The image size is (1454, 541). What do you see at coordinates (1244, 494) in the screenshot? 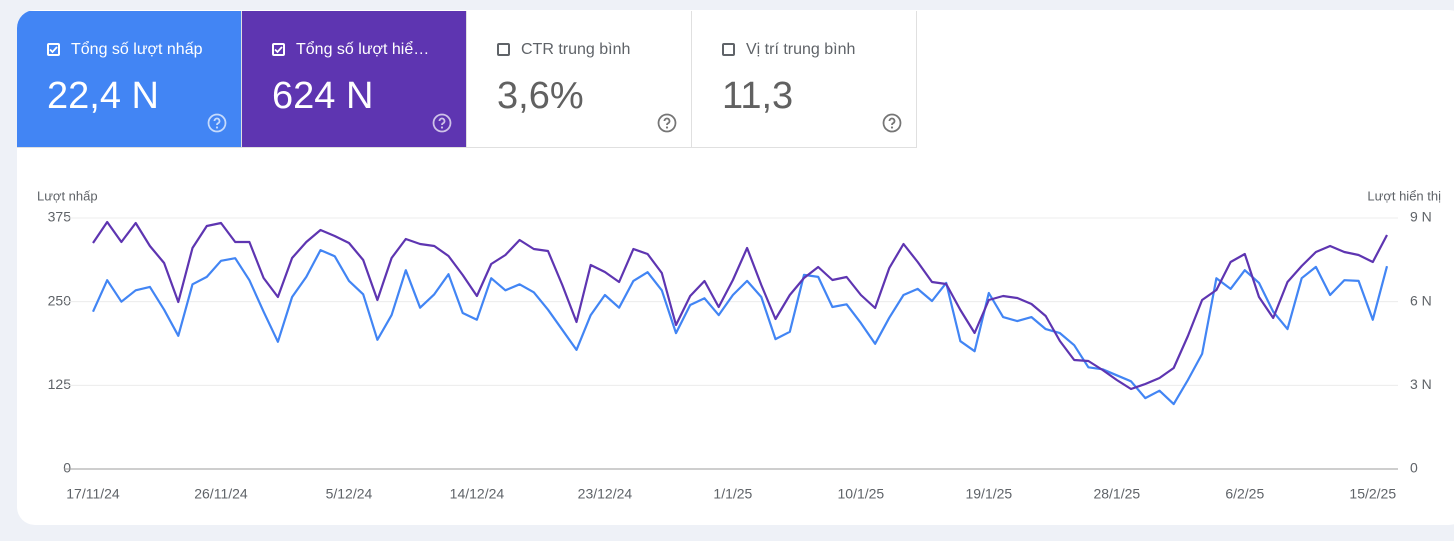
I see `x-tick-label: 6/2/25` at bounding box center [1244, 494].